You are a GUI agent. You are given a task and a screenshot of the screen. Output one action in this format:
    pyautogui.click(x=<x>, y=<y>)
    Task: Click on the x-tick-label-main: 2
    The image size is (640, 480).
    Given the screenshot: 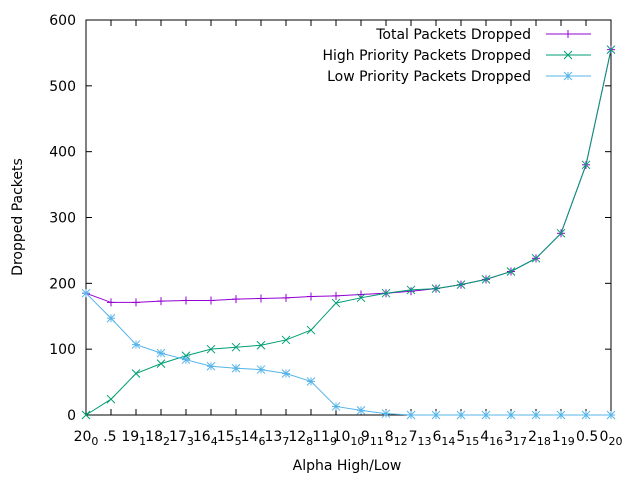 What is the action you would take?
    pyautogui.click(x=532, y=437)
    